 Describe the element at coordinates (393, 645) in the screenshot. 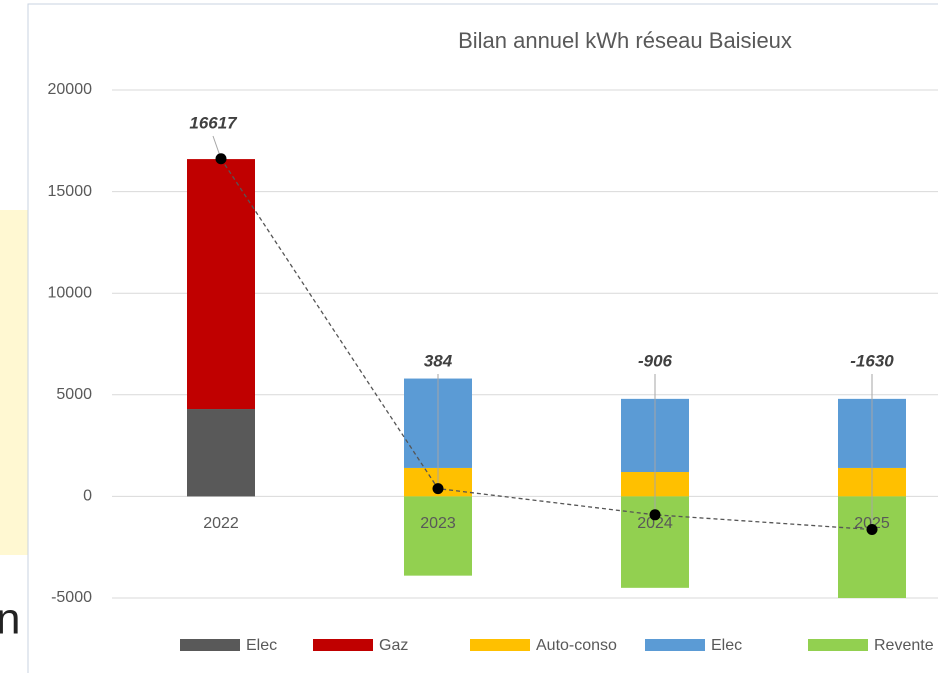

I see `legend-label: Gaz` at that location.